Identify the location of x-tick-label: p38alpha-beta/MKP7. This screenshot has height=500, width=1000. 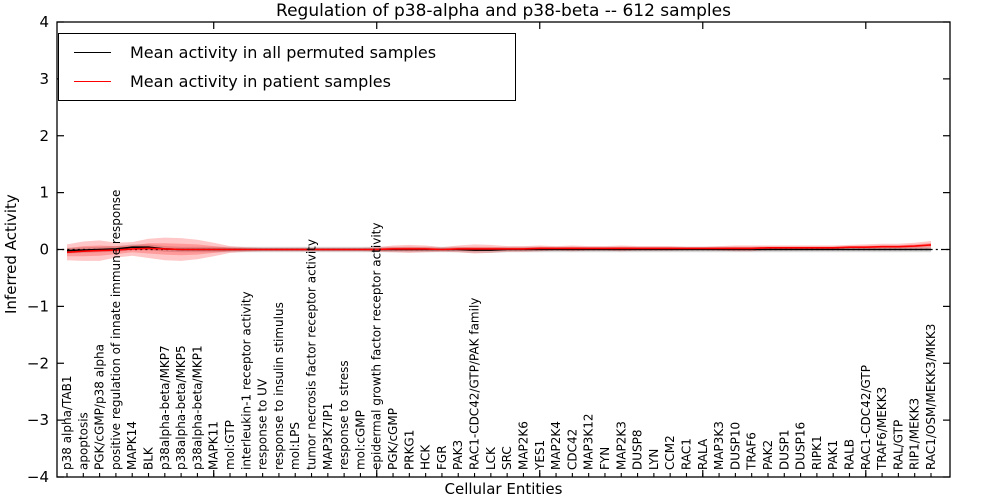
(165, 407).